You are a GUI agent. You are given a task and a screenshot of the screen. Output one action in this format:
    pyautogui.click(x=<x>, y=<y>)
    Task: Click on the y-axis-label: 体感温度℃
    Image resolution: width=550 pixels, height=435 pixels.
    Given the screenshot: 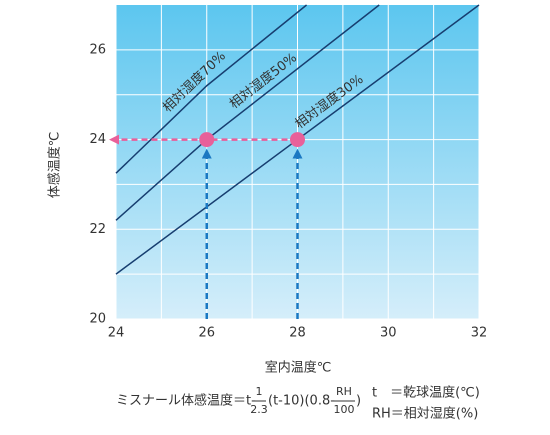 What is the action you would take?
    pyautogui.click(x=55, y=165)
    